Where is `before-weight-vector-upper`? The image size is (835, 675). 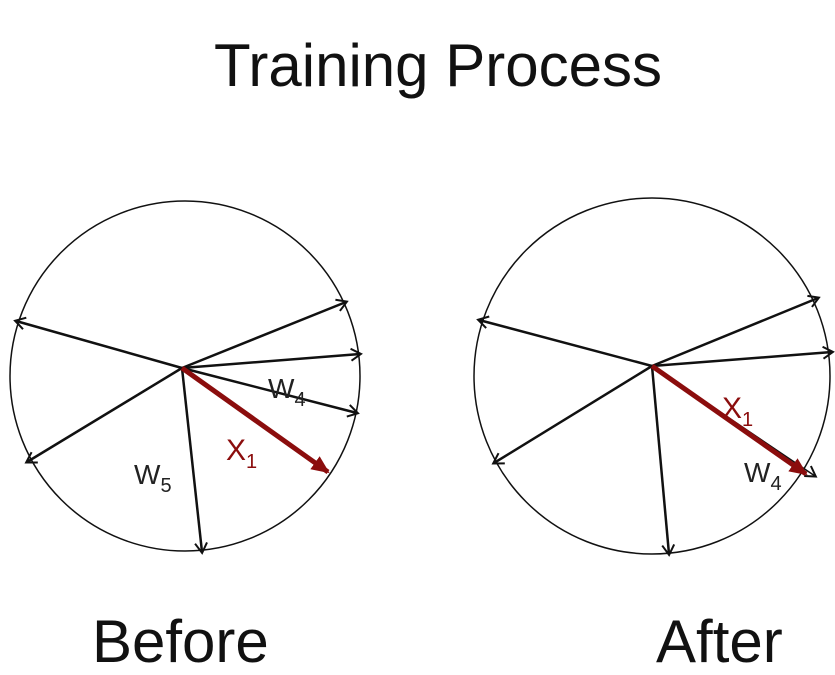 before-weight-vector-upper is located at coordinates (272, 358).